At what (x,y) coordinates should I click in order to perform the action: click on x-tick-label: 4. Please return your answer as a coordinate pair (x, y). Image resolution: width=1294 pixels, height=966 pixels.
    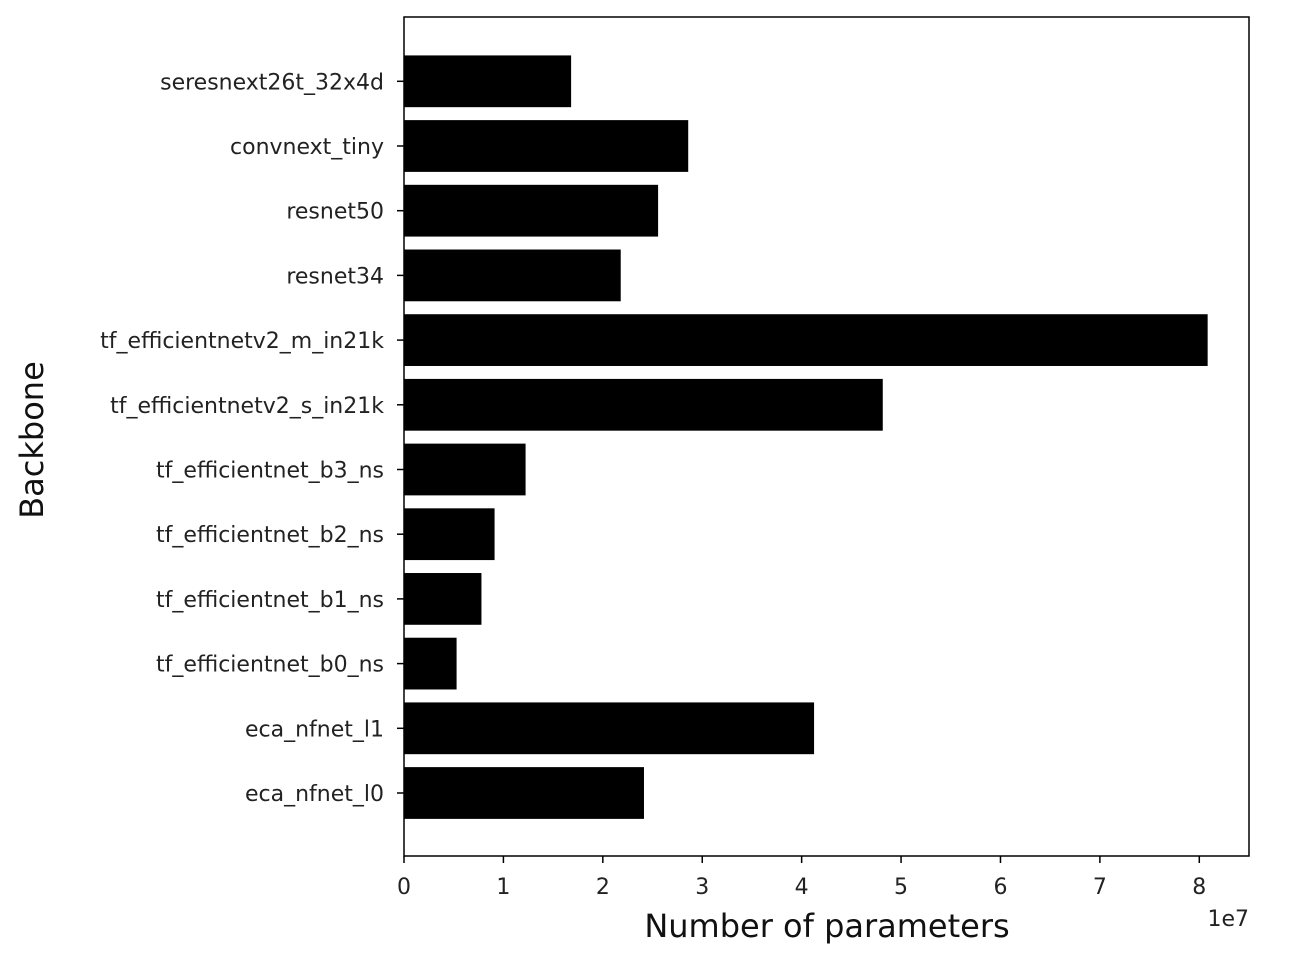
    Looking at the image, I should click on (802, 887).